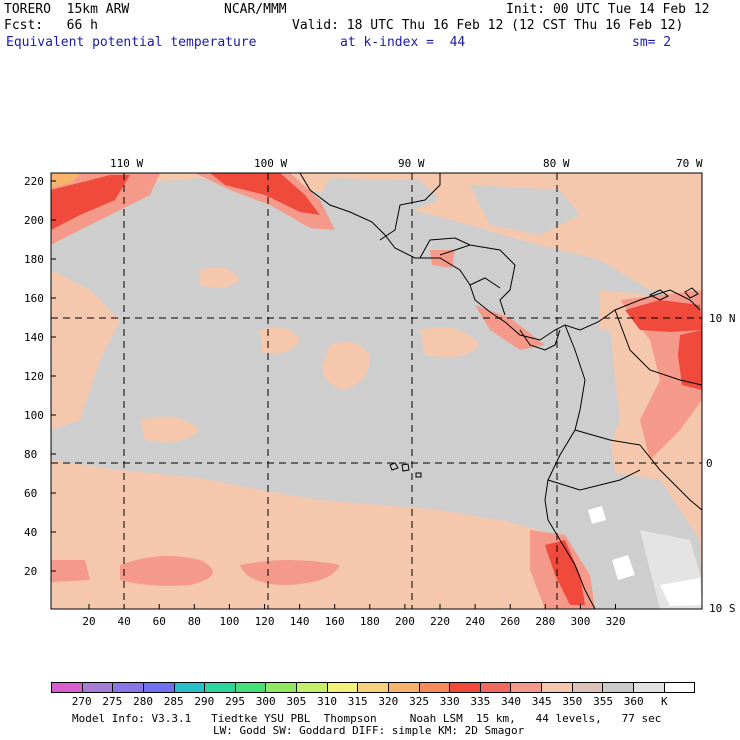 The height and width of the screenshot is (740, 740). What do you see at coordinates (299, 621) in the screenshot?
I see `x-axis-label: 140` at bounding box center [299, 621].